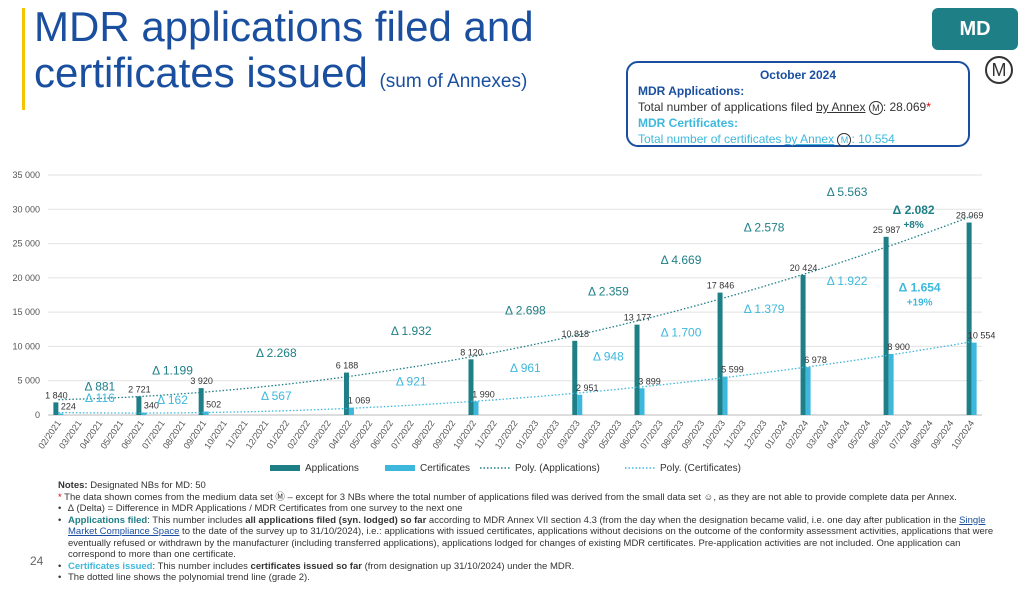 The image size is (1022, 603). Describe the element at coordinates (359, 401) in the screenshot. I see `certificates-value-label: 1 069` at that location.